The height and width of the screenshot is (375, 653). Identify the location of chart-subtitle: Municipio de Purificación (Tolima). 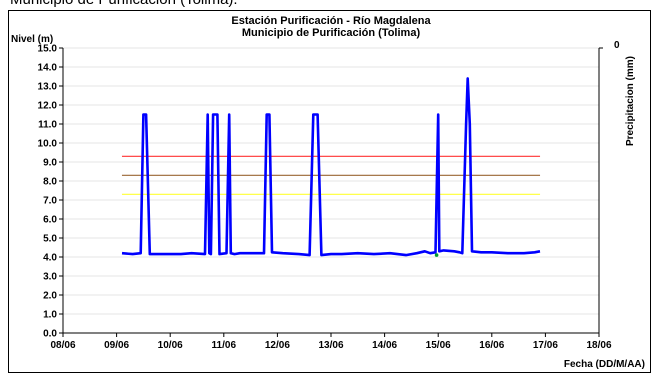
(331, 33).